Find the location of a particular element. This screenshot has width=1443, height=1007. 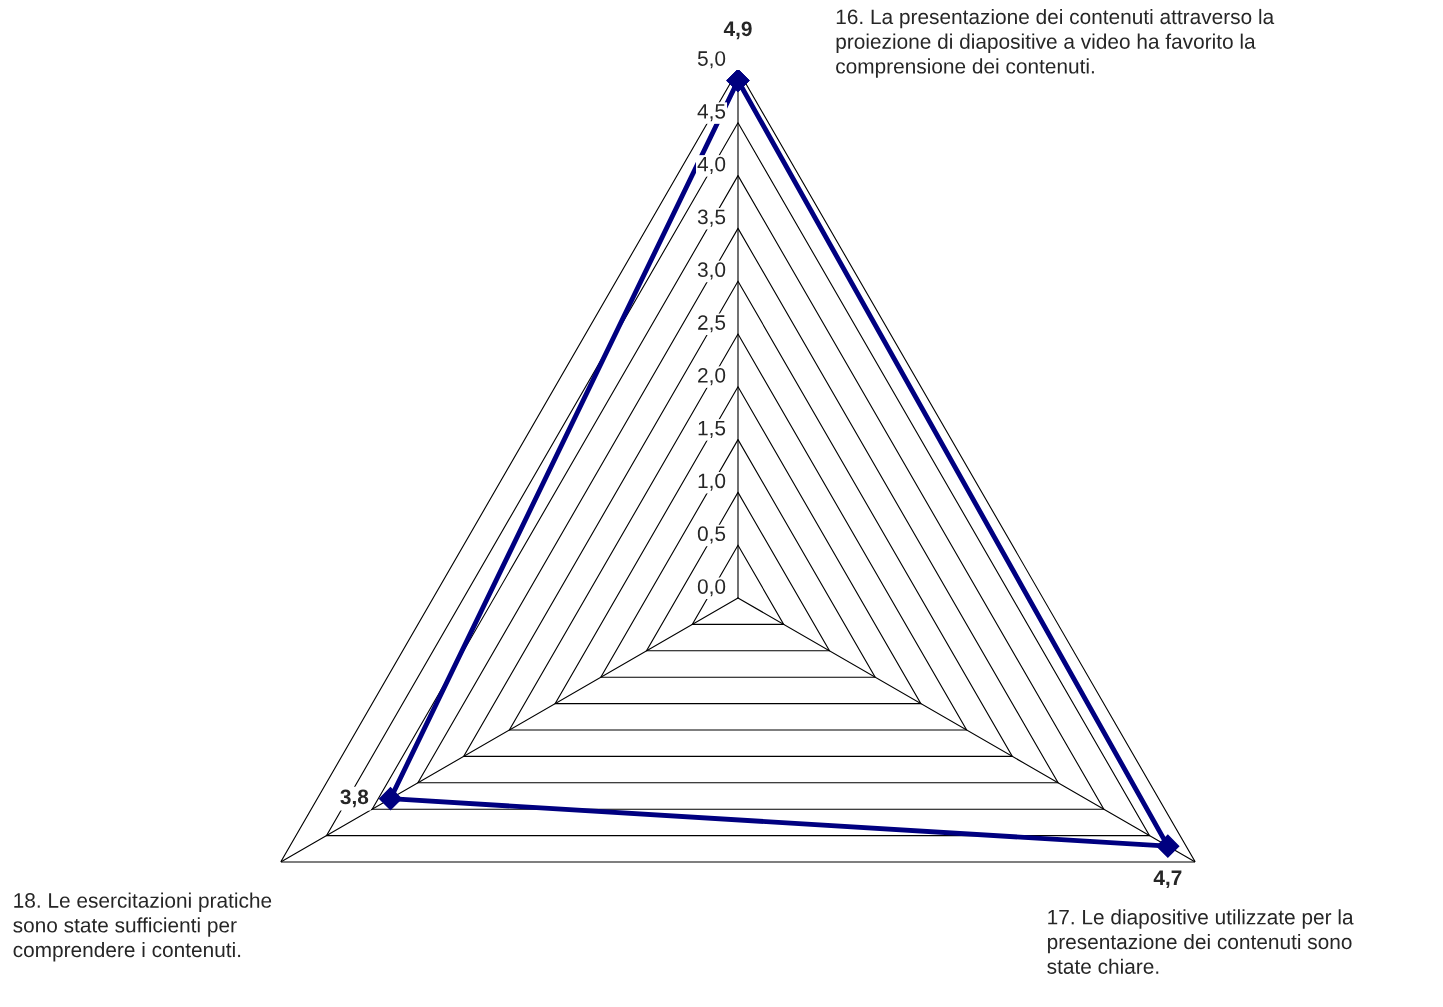

y-tick-label: 3,5 is located at coordinates (711, 218).